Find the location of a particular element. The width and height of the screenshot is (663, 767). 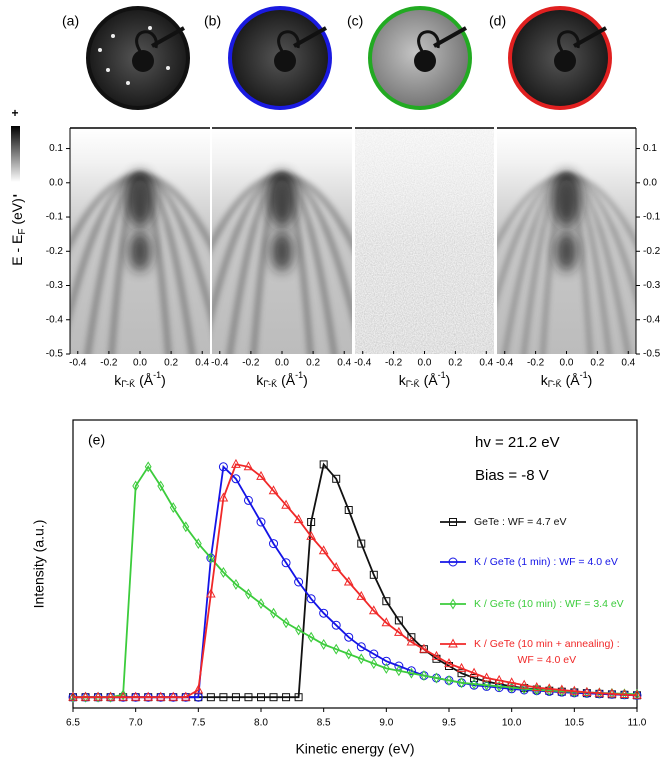

legend-label: GeTe : WF = 4.7 eV is located at coordinates (520, 522).